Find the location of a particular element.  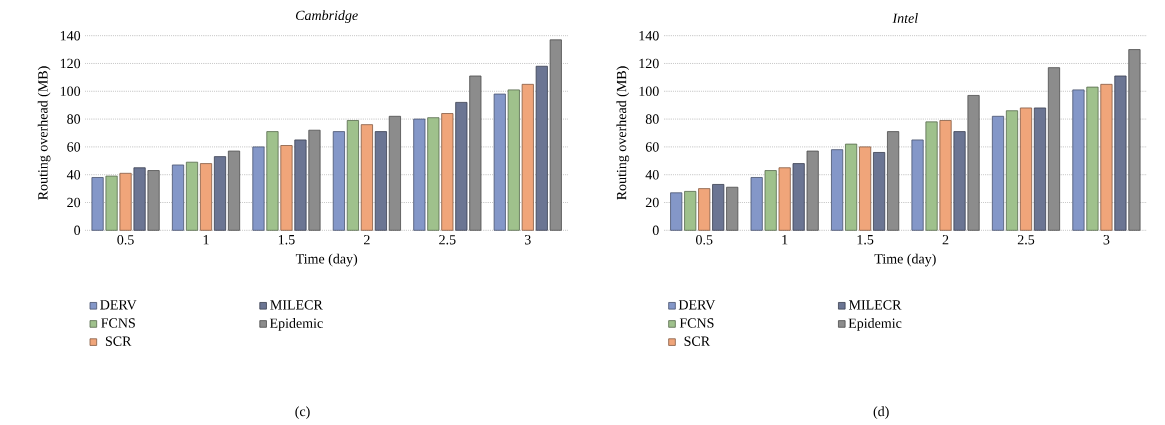

text: (c) is located at coordinates (302, 413).